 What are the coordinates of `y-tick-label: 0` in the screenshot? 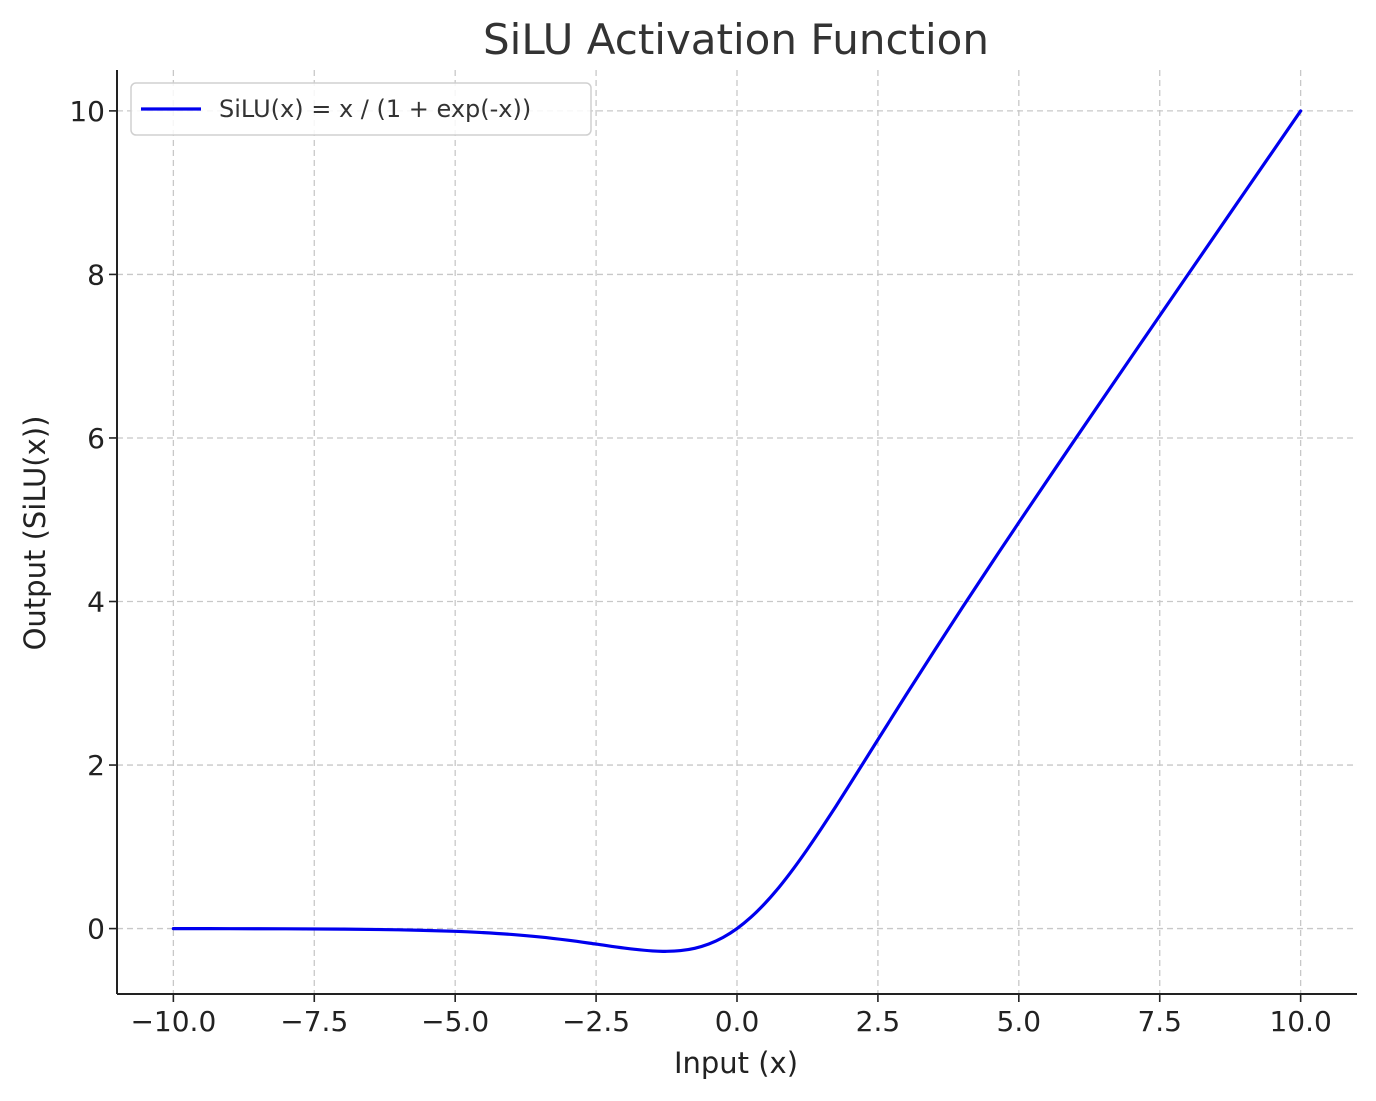 It's located at (96, 929).